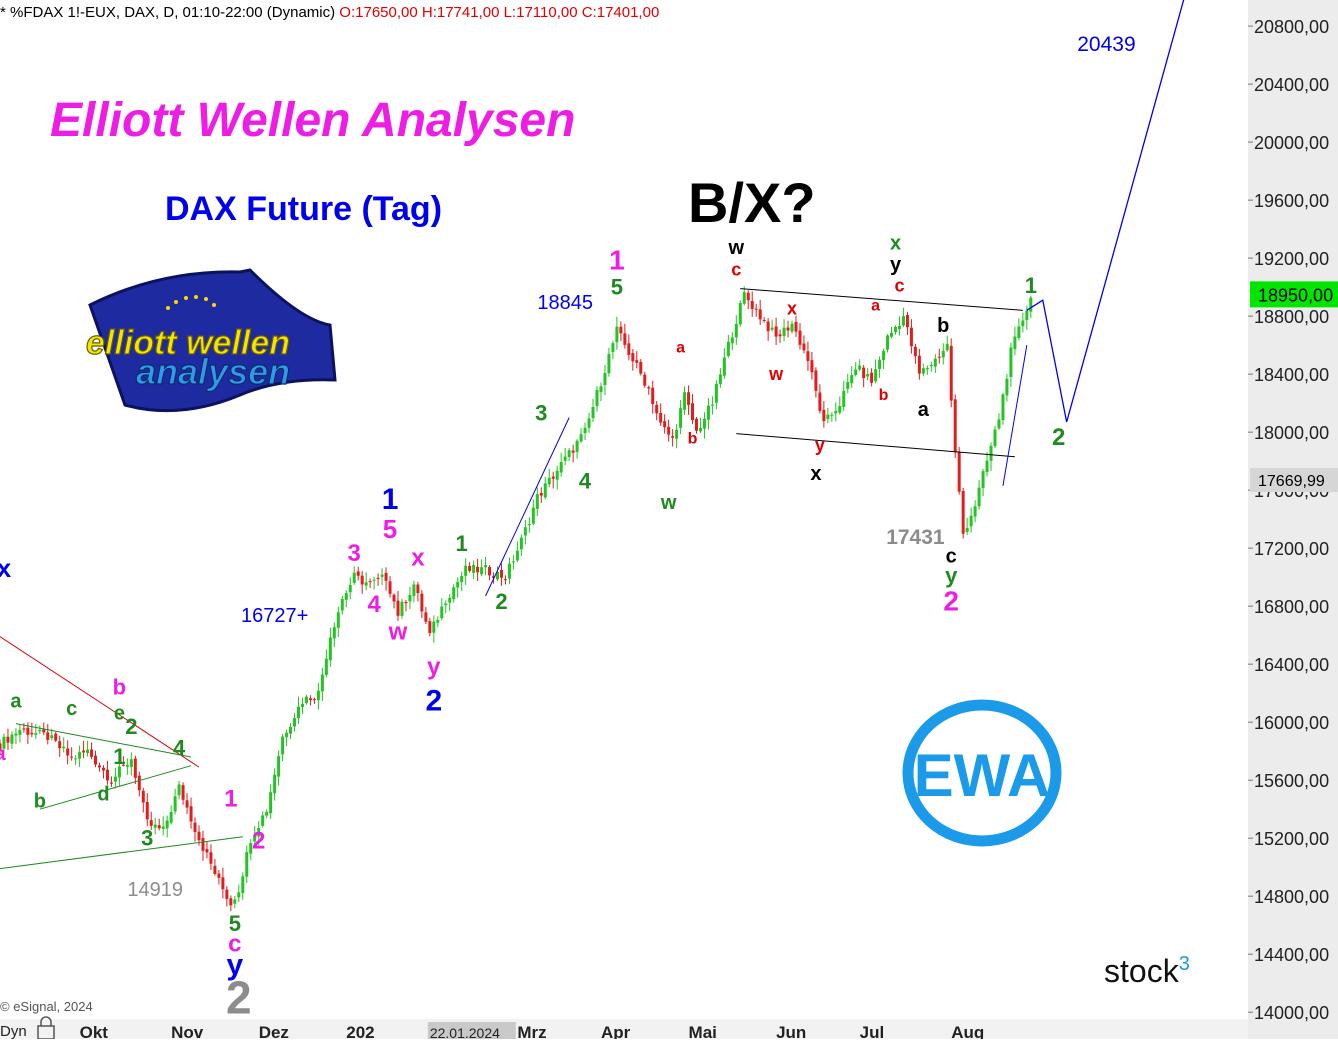  Describe the element at coordinates (1291, 1013) in the screenshot. I see `y-tick-label: 14000,00` at that location.